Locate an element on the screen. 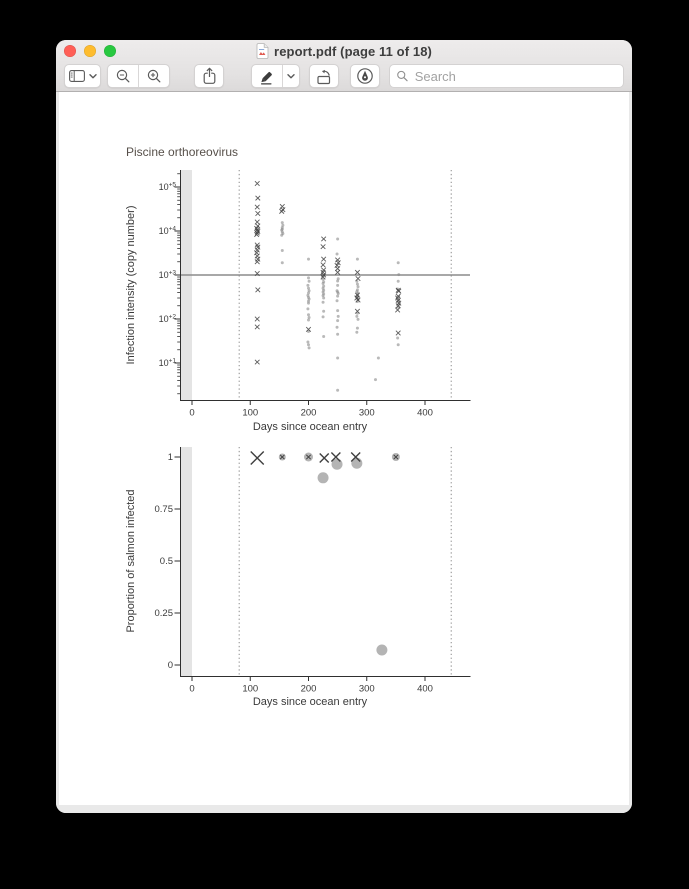 The image size is (689, 889). highlighter-icon is located at coordinates (266, 77).